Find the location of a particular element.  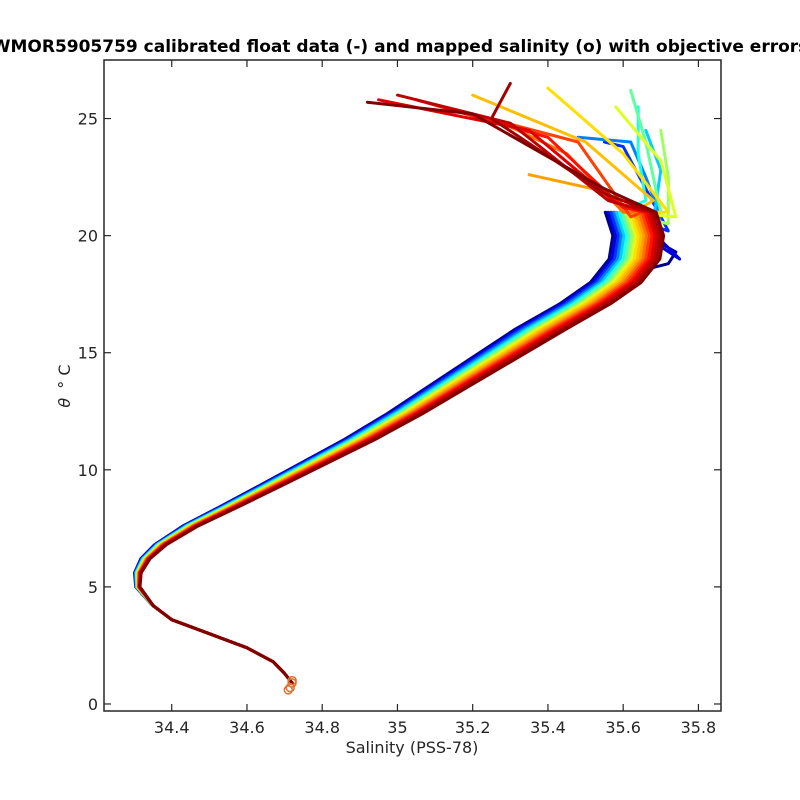

x-tick-label: 35.2 is located at coordinates (473, 727).